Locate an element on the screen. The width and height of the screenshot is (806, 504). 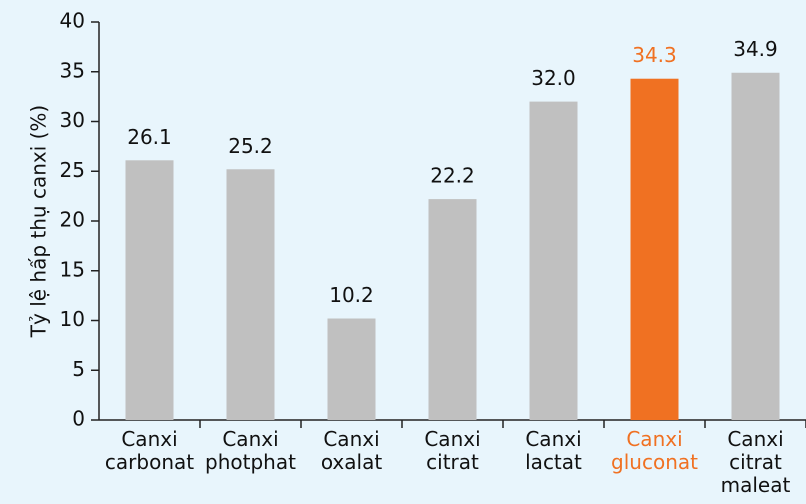
value-label: 25.2 is located at coordinates (250, 146).